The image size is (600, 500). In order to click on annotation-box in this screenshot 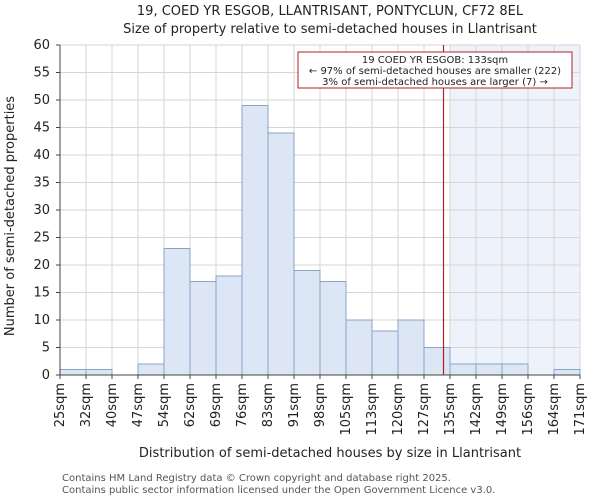, I will do `click(435, 70)`.